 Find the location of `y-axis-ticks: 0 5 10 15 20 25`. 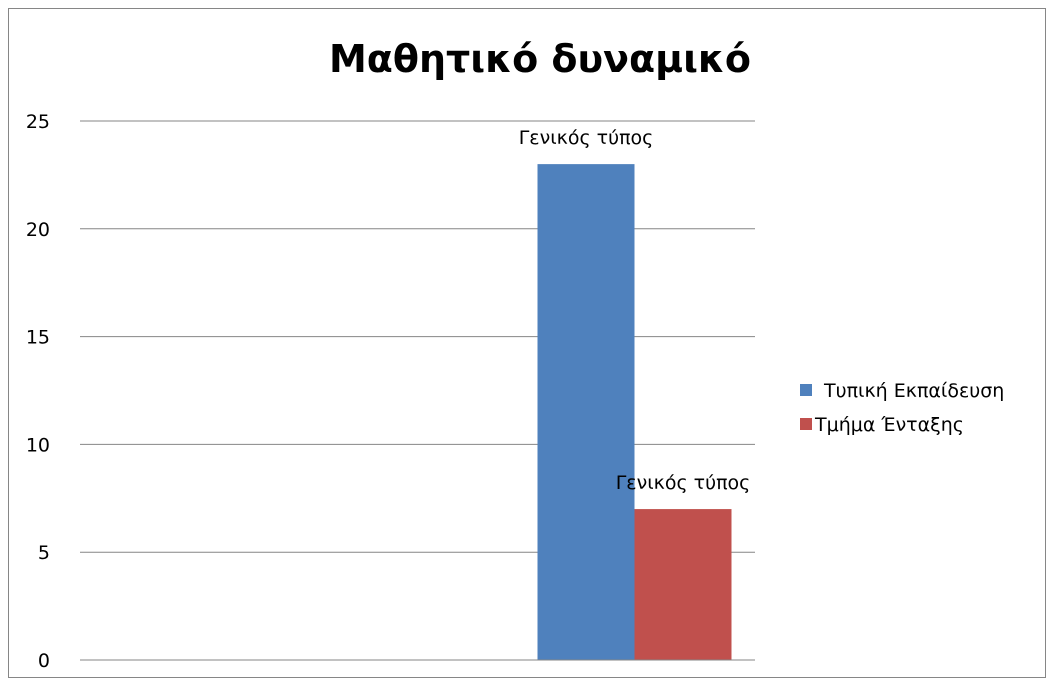

y-axis-ticks: 0 5 10 15 20 25 is located at coordinates (38, 391).